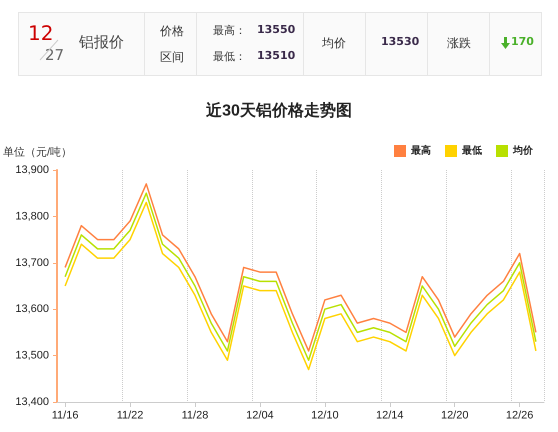 This screenshot has width=558, height=432. I want to click on text: 最低：, so click(229, 56).